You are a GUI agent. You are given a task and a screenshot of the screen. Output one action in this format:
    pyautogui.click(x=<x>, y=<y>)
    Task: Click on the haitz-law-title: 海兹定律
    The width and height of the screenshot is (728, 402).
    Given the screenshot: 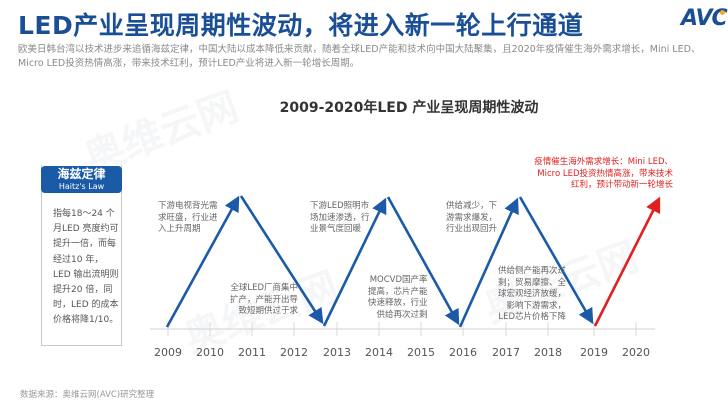 What is the action you would take?
    pyautogui.click(x=81, y=174)
    